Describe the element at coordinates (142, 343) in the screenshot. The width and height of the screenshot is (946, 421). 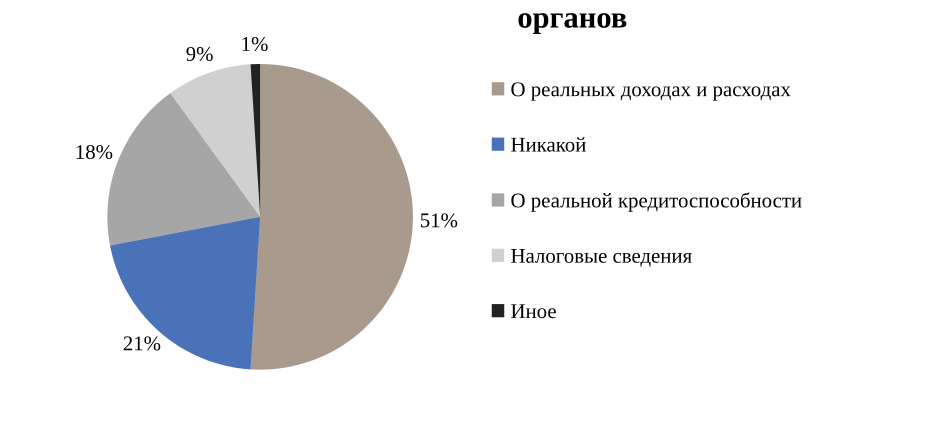
I see `data-label: 21%` at that location.